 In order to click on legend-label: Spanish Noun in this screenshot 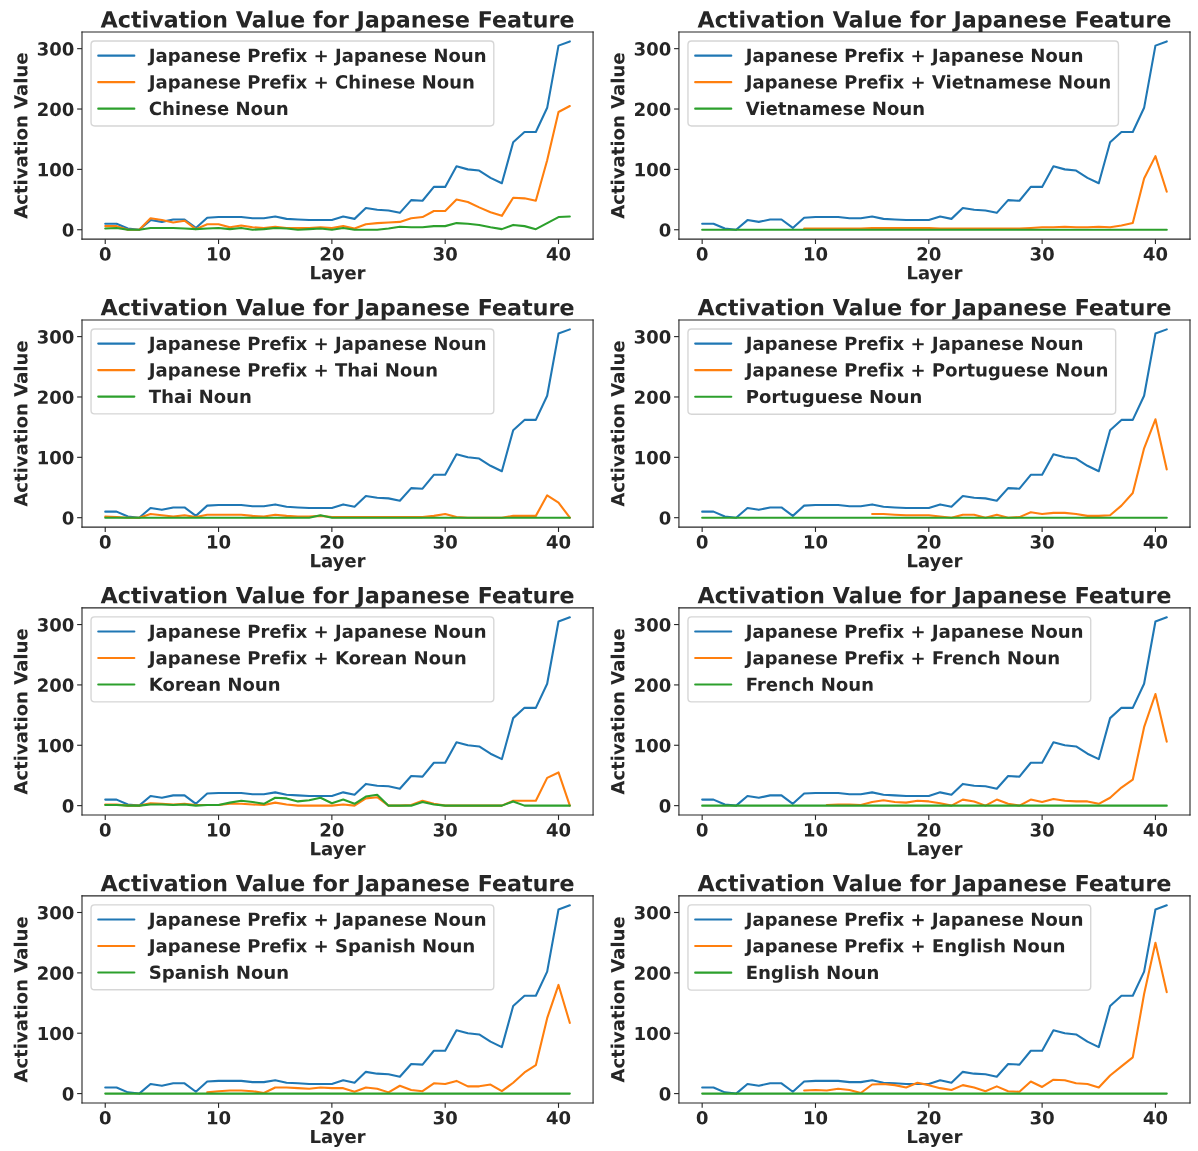, I will do `click(219, 974)`.